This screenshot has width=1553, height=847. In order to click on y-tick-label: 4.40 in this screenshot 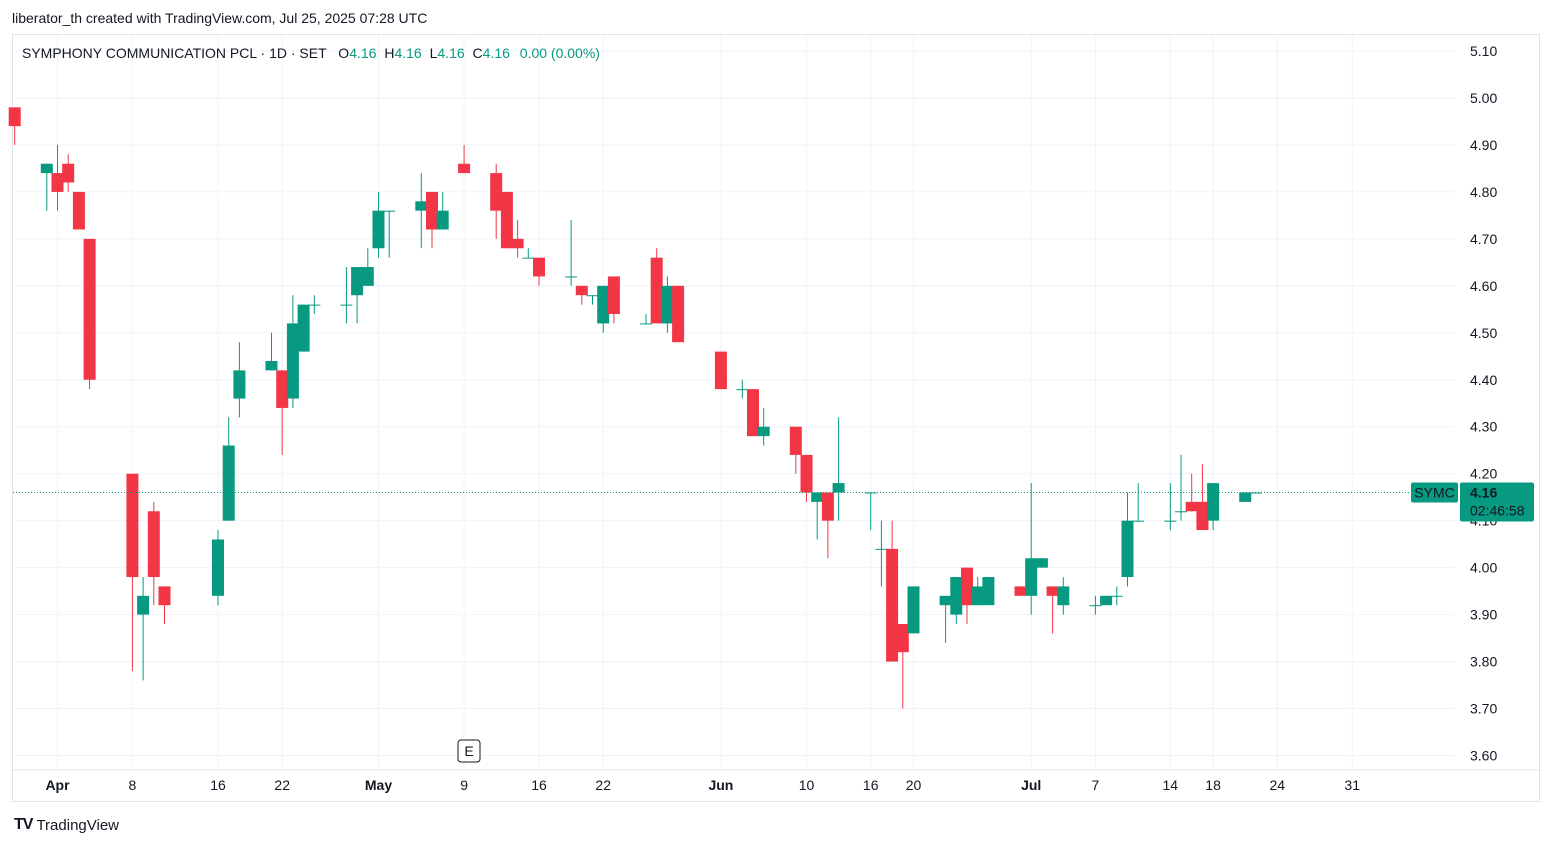, I will do `click(1483, 380)`.